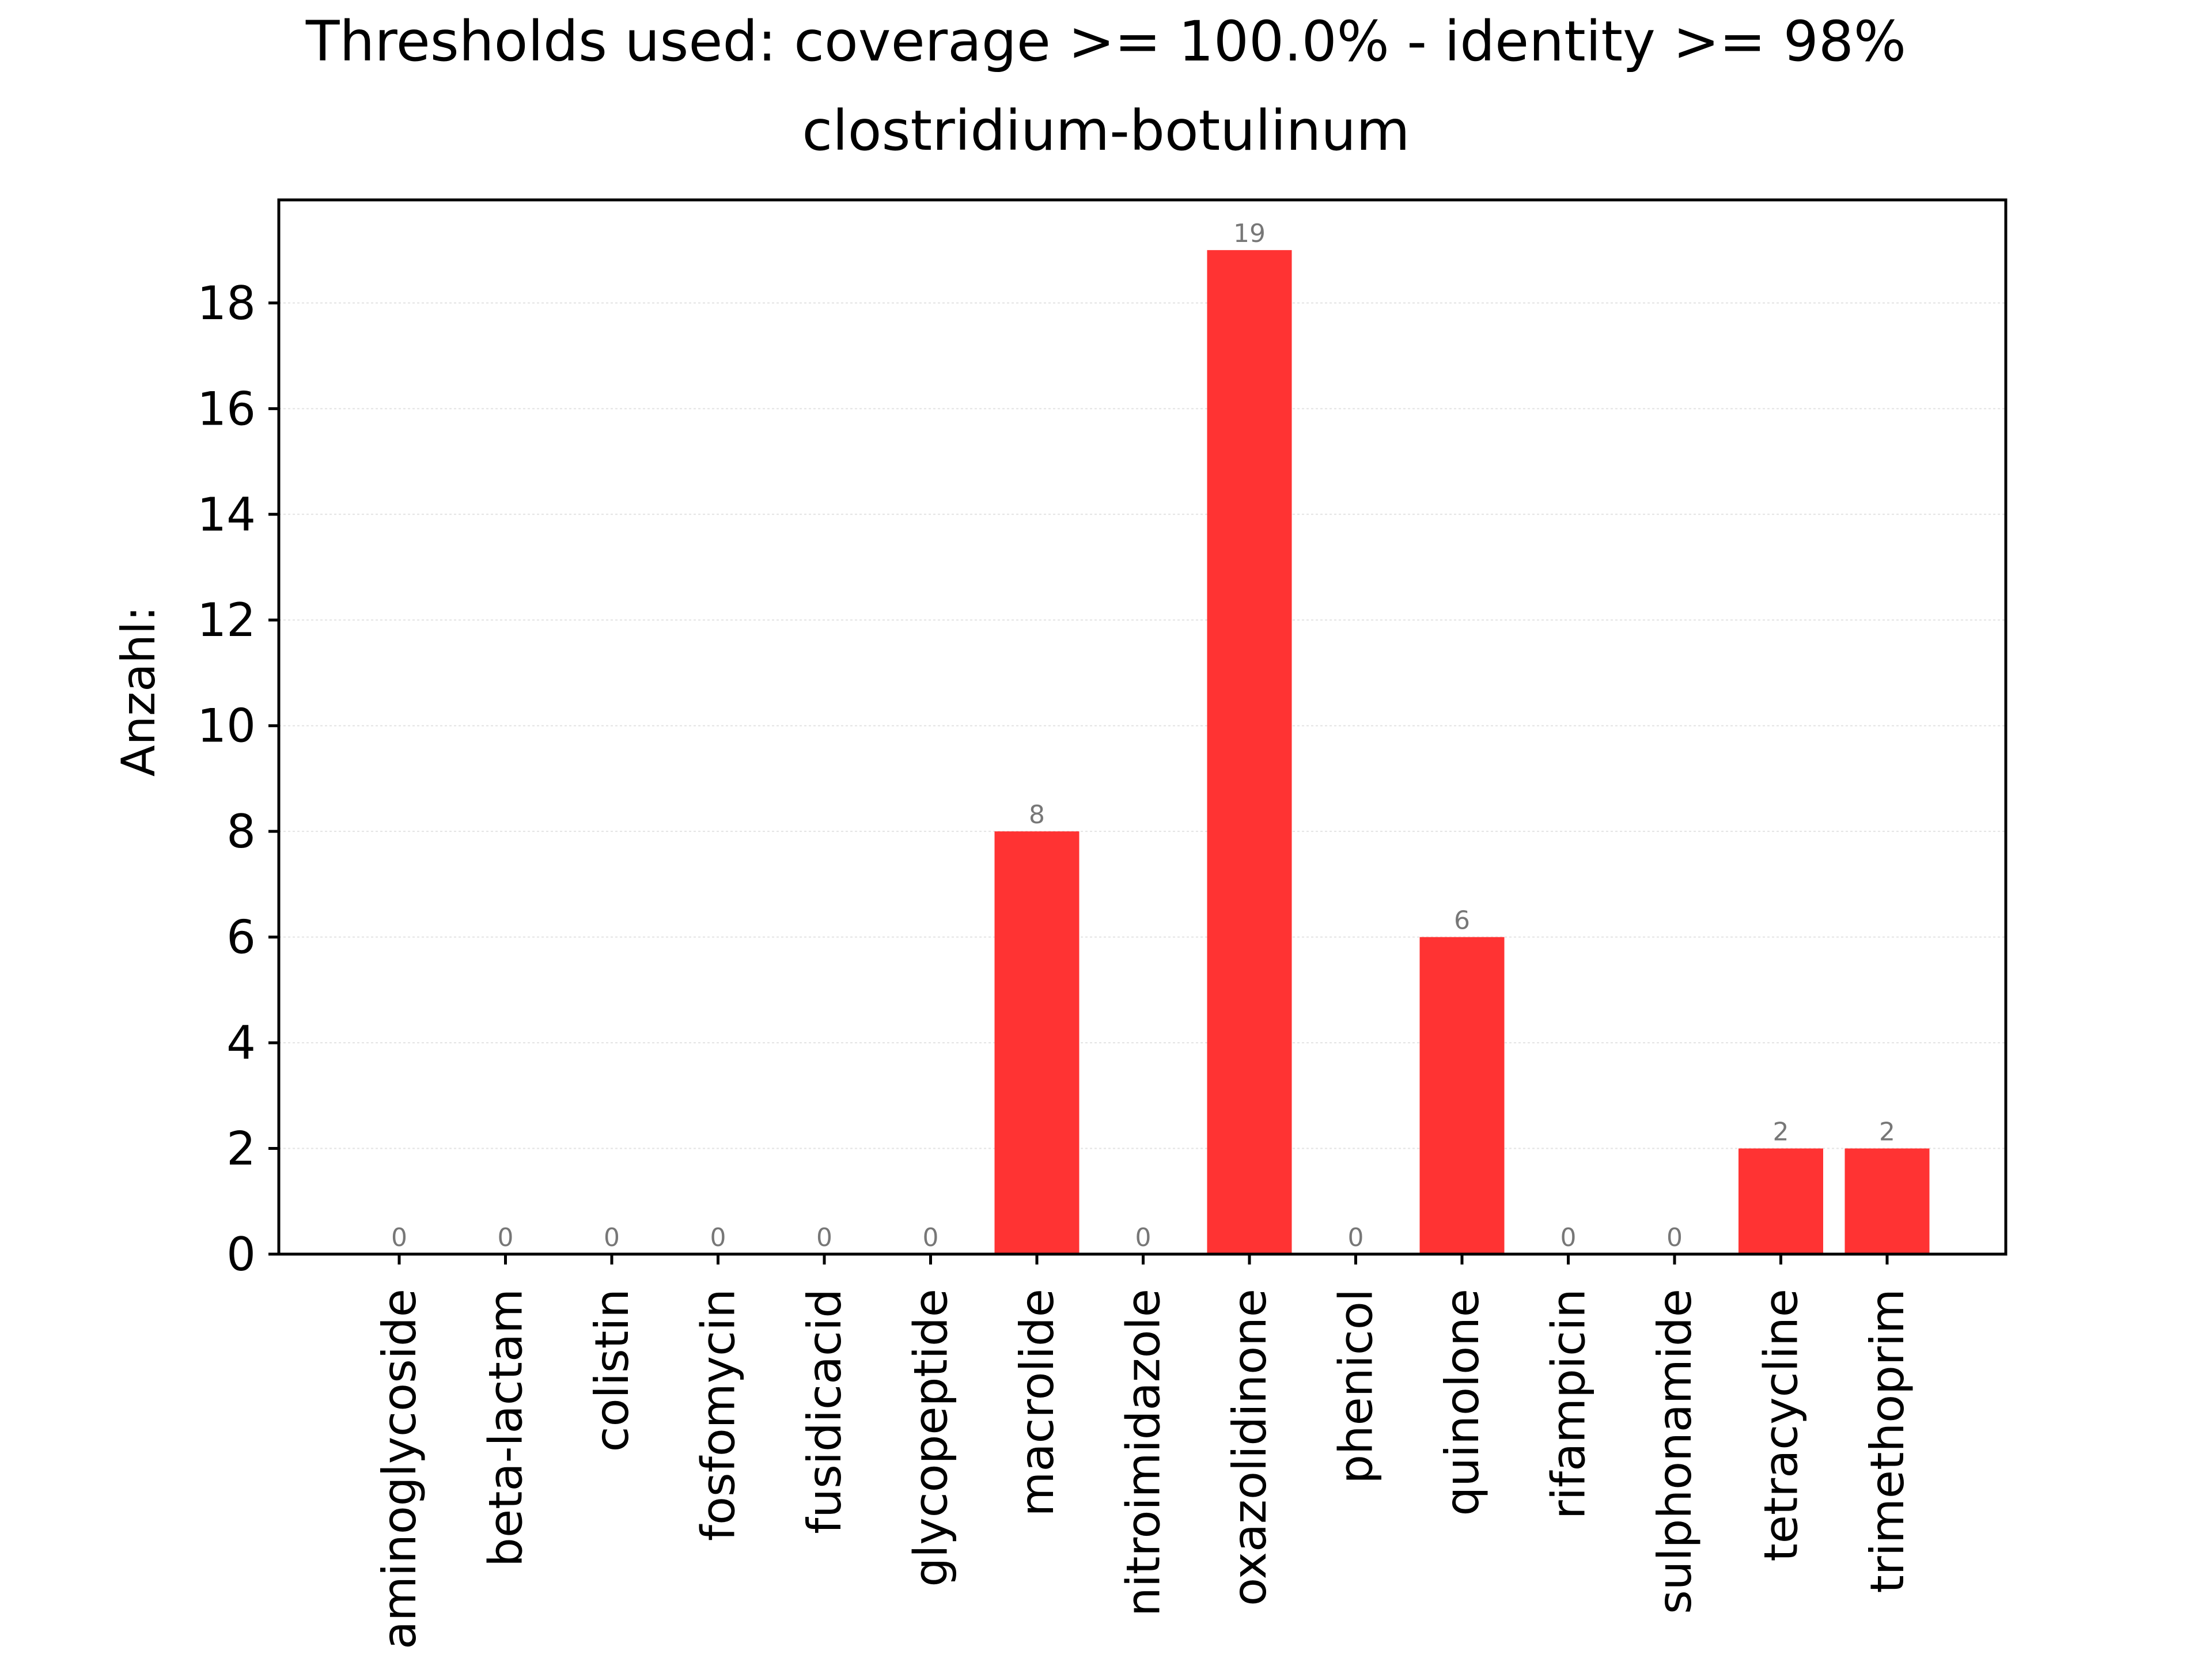  I want to click on x-tick-label: fosfomycin, so click(718, 1415).